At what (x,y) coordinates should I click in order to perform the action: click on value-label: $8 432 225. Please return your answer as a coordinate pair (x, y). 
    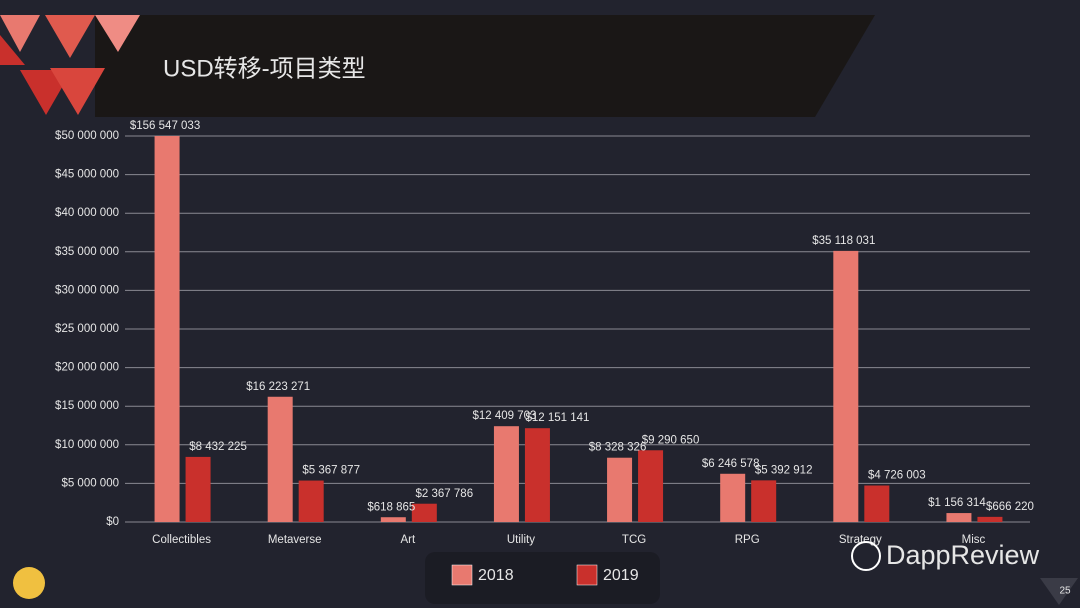
    Looking at the image, I should click on (218, 447).